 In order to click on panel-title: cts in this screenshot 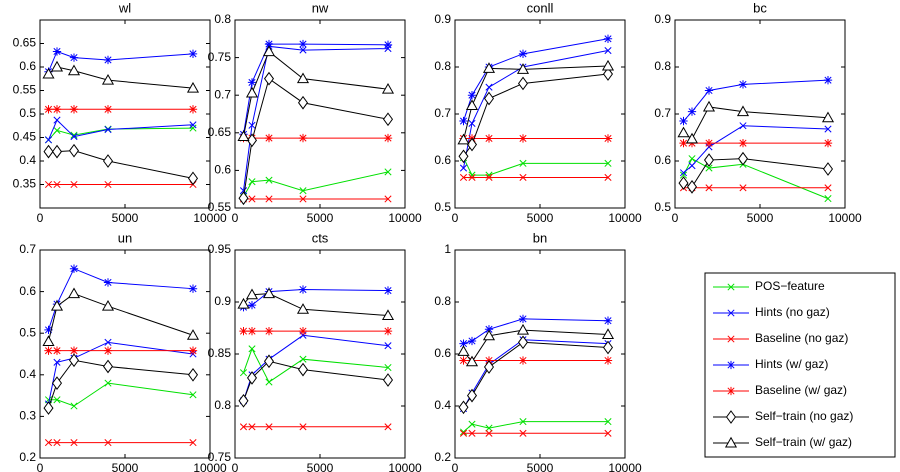, I will do `click(320, 237)`.